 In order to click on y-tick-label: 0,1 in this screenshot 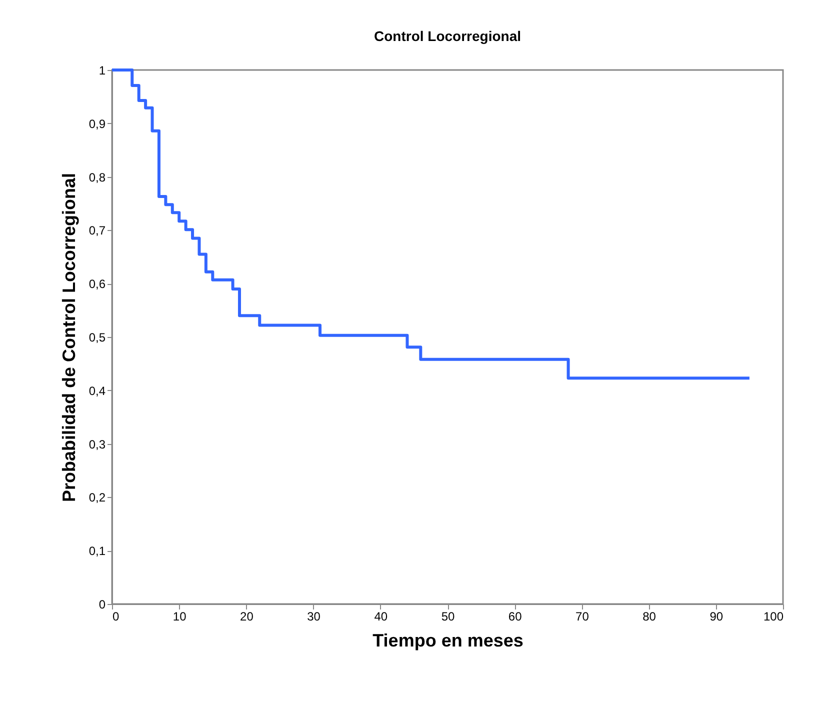, I will do `click(97, 551)`.